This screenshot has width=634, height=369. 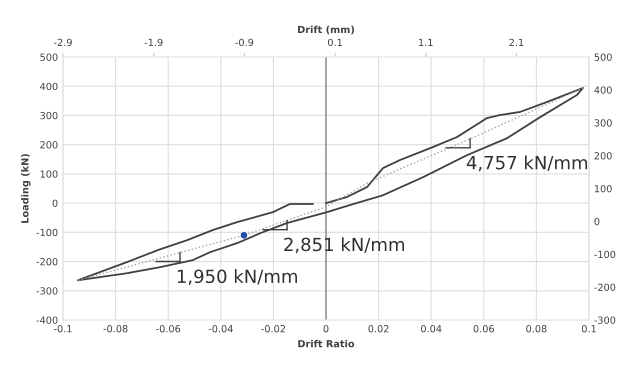 What do you see at coordinates (426, 42) in the screenshot?
I see `x2-tick-label: 1.1` at bounding box center [426, 42].